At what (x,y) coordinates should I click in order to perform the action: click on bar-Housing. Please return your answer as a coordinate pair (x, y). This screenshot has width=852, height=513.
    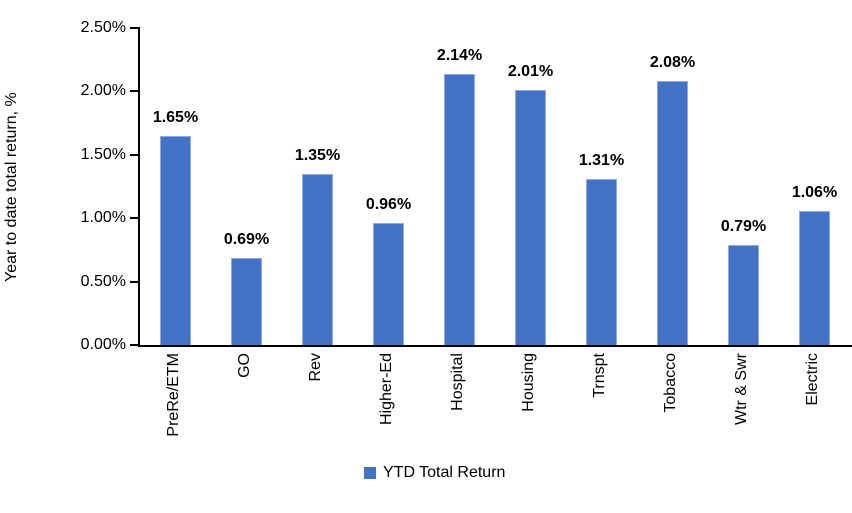
    Looking at the image, I should click on (530, 217).